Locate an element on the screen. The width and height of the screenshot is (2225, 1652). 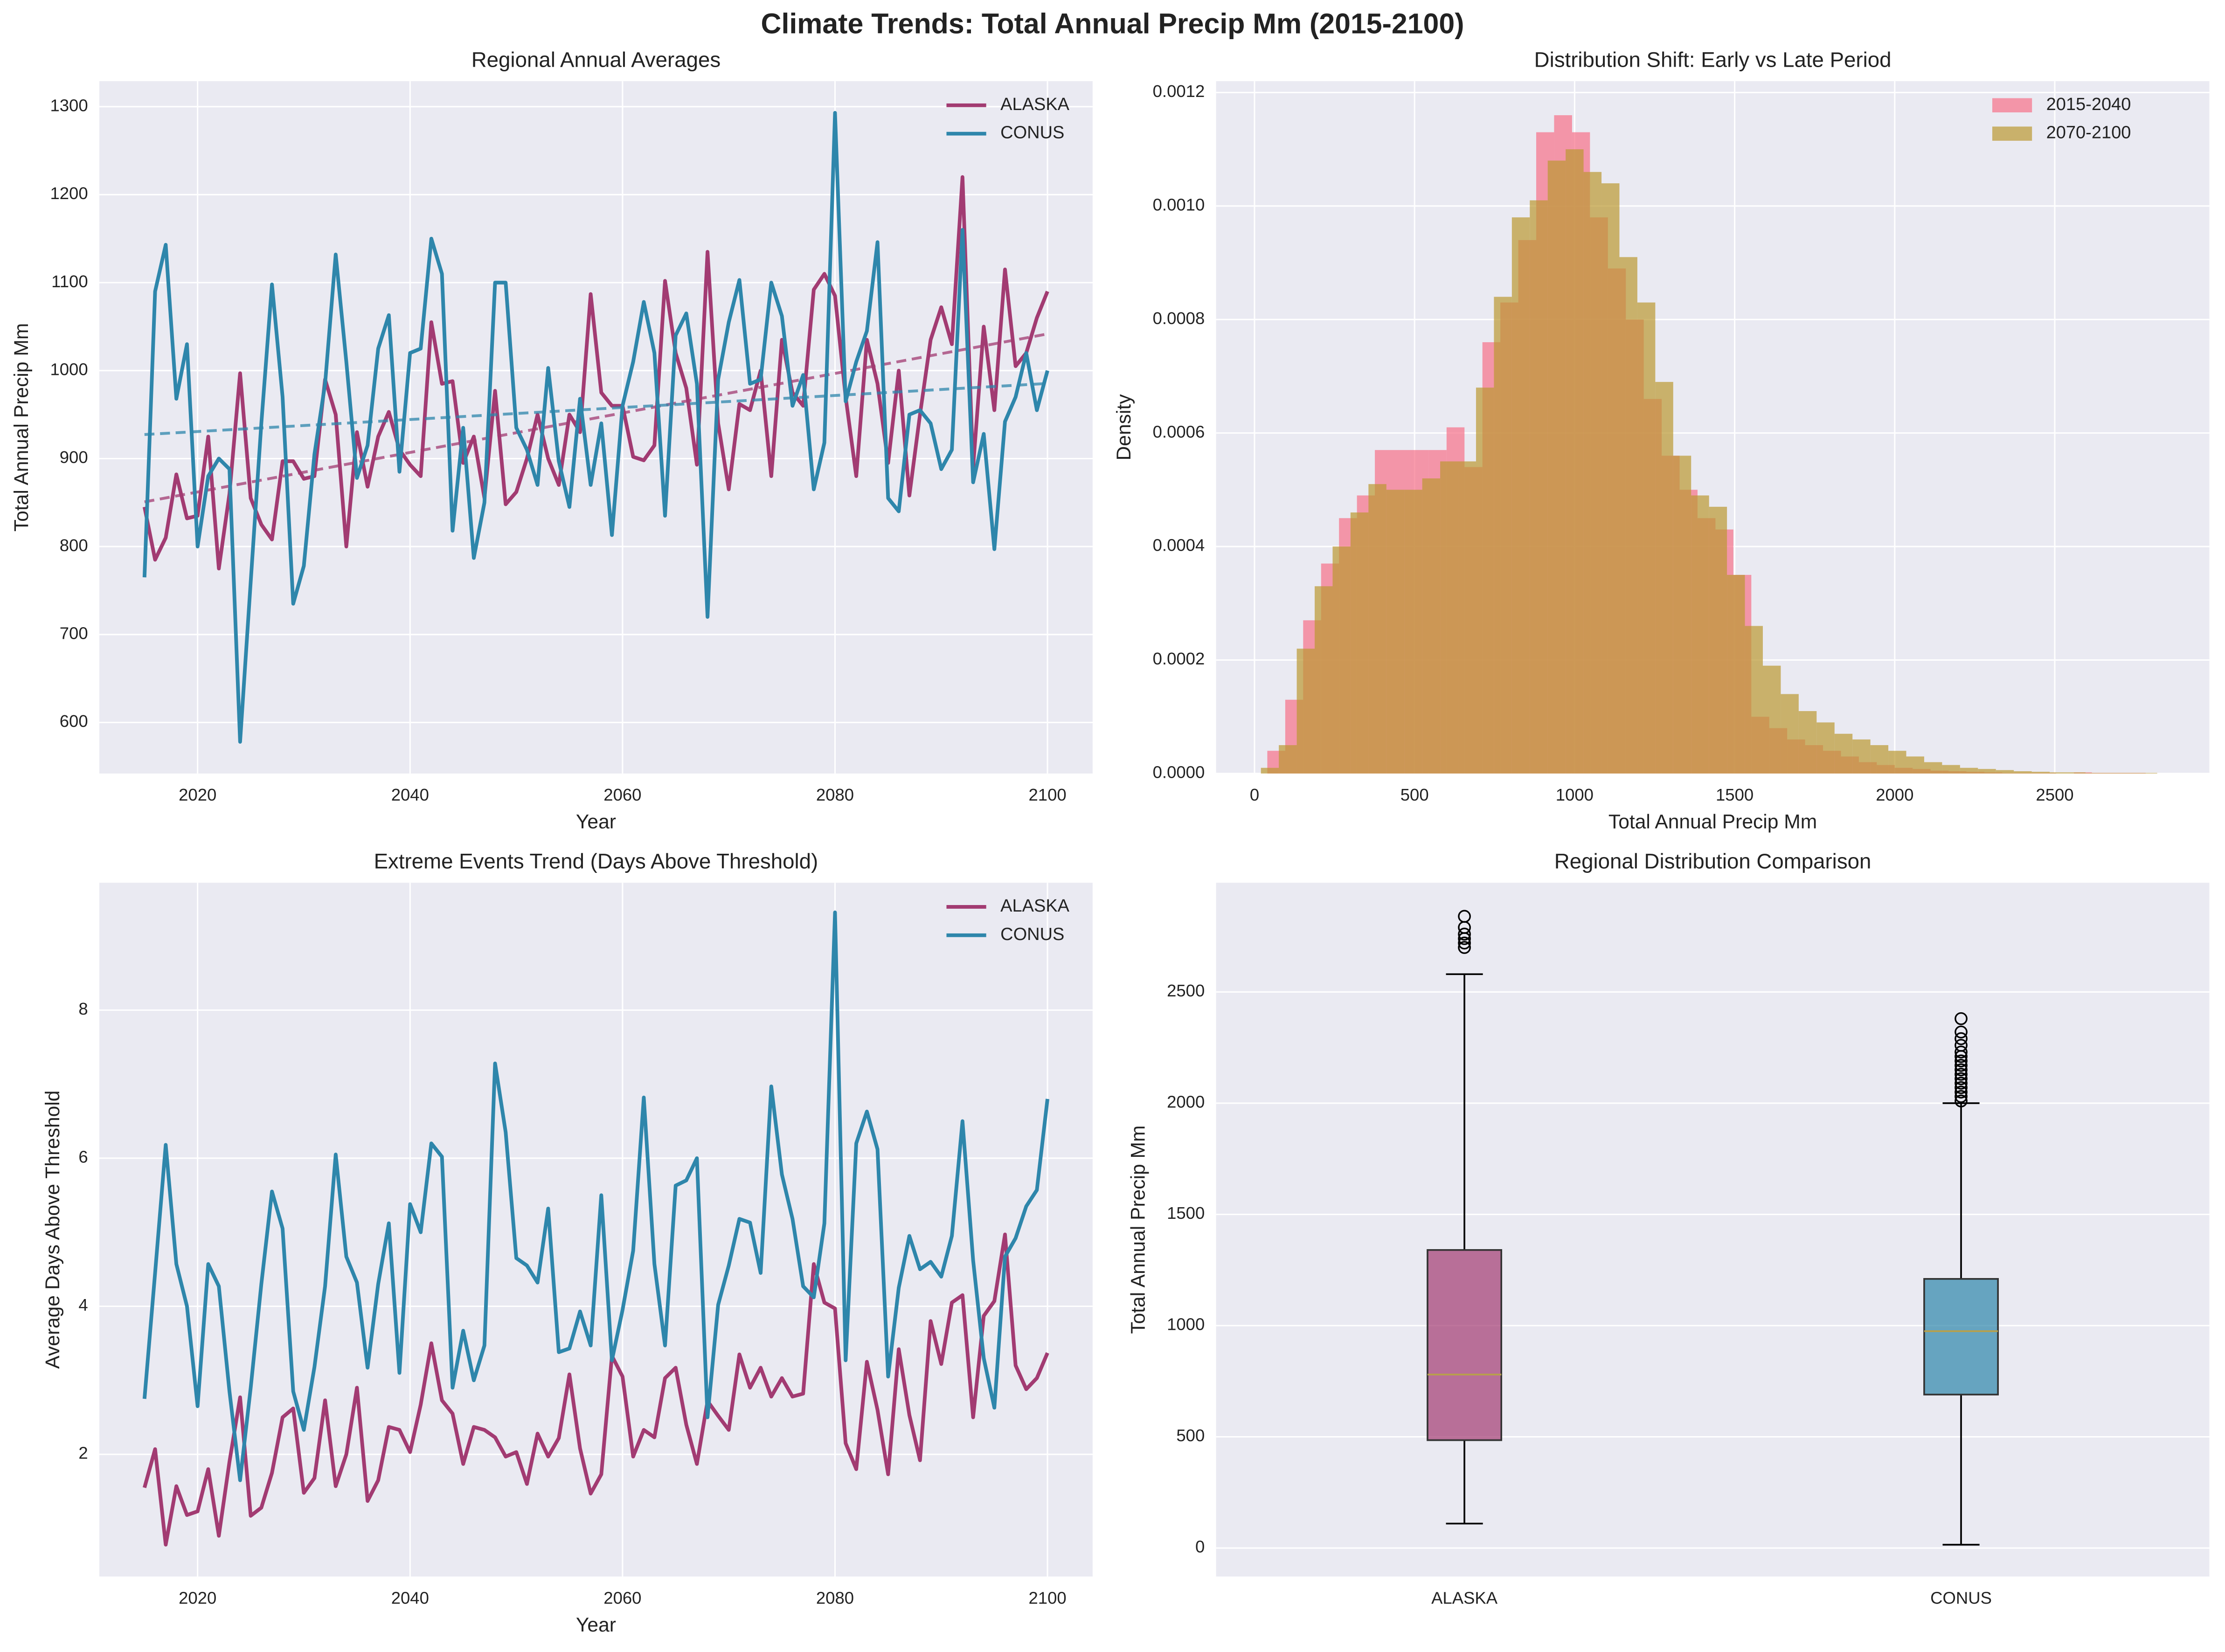
x-axis-label: Year is located at coordinates (596, 1625).